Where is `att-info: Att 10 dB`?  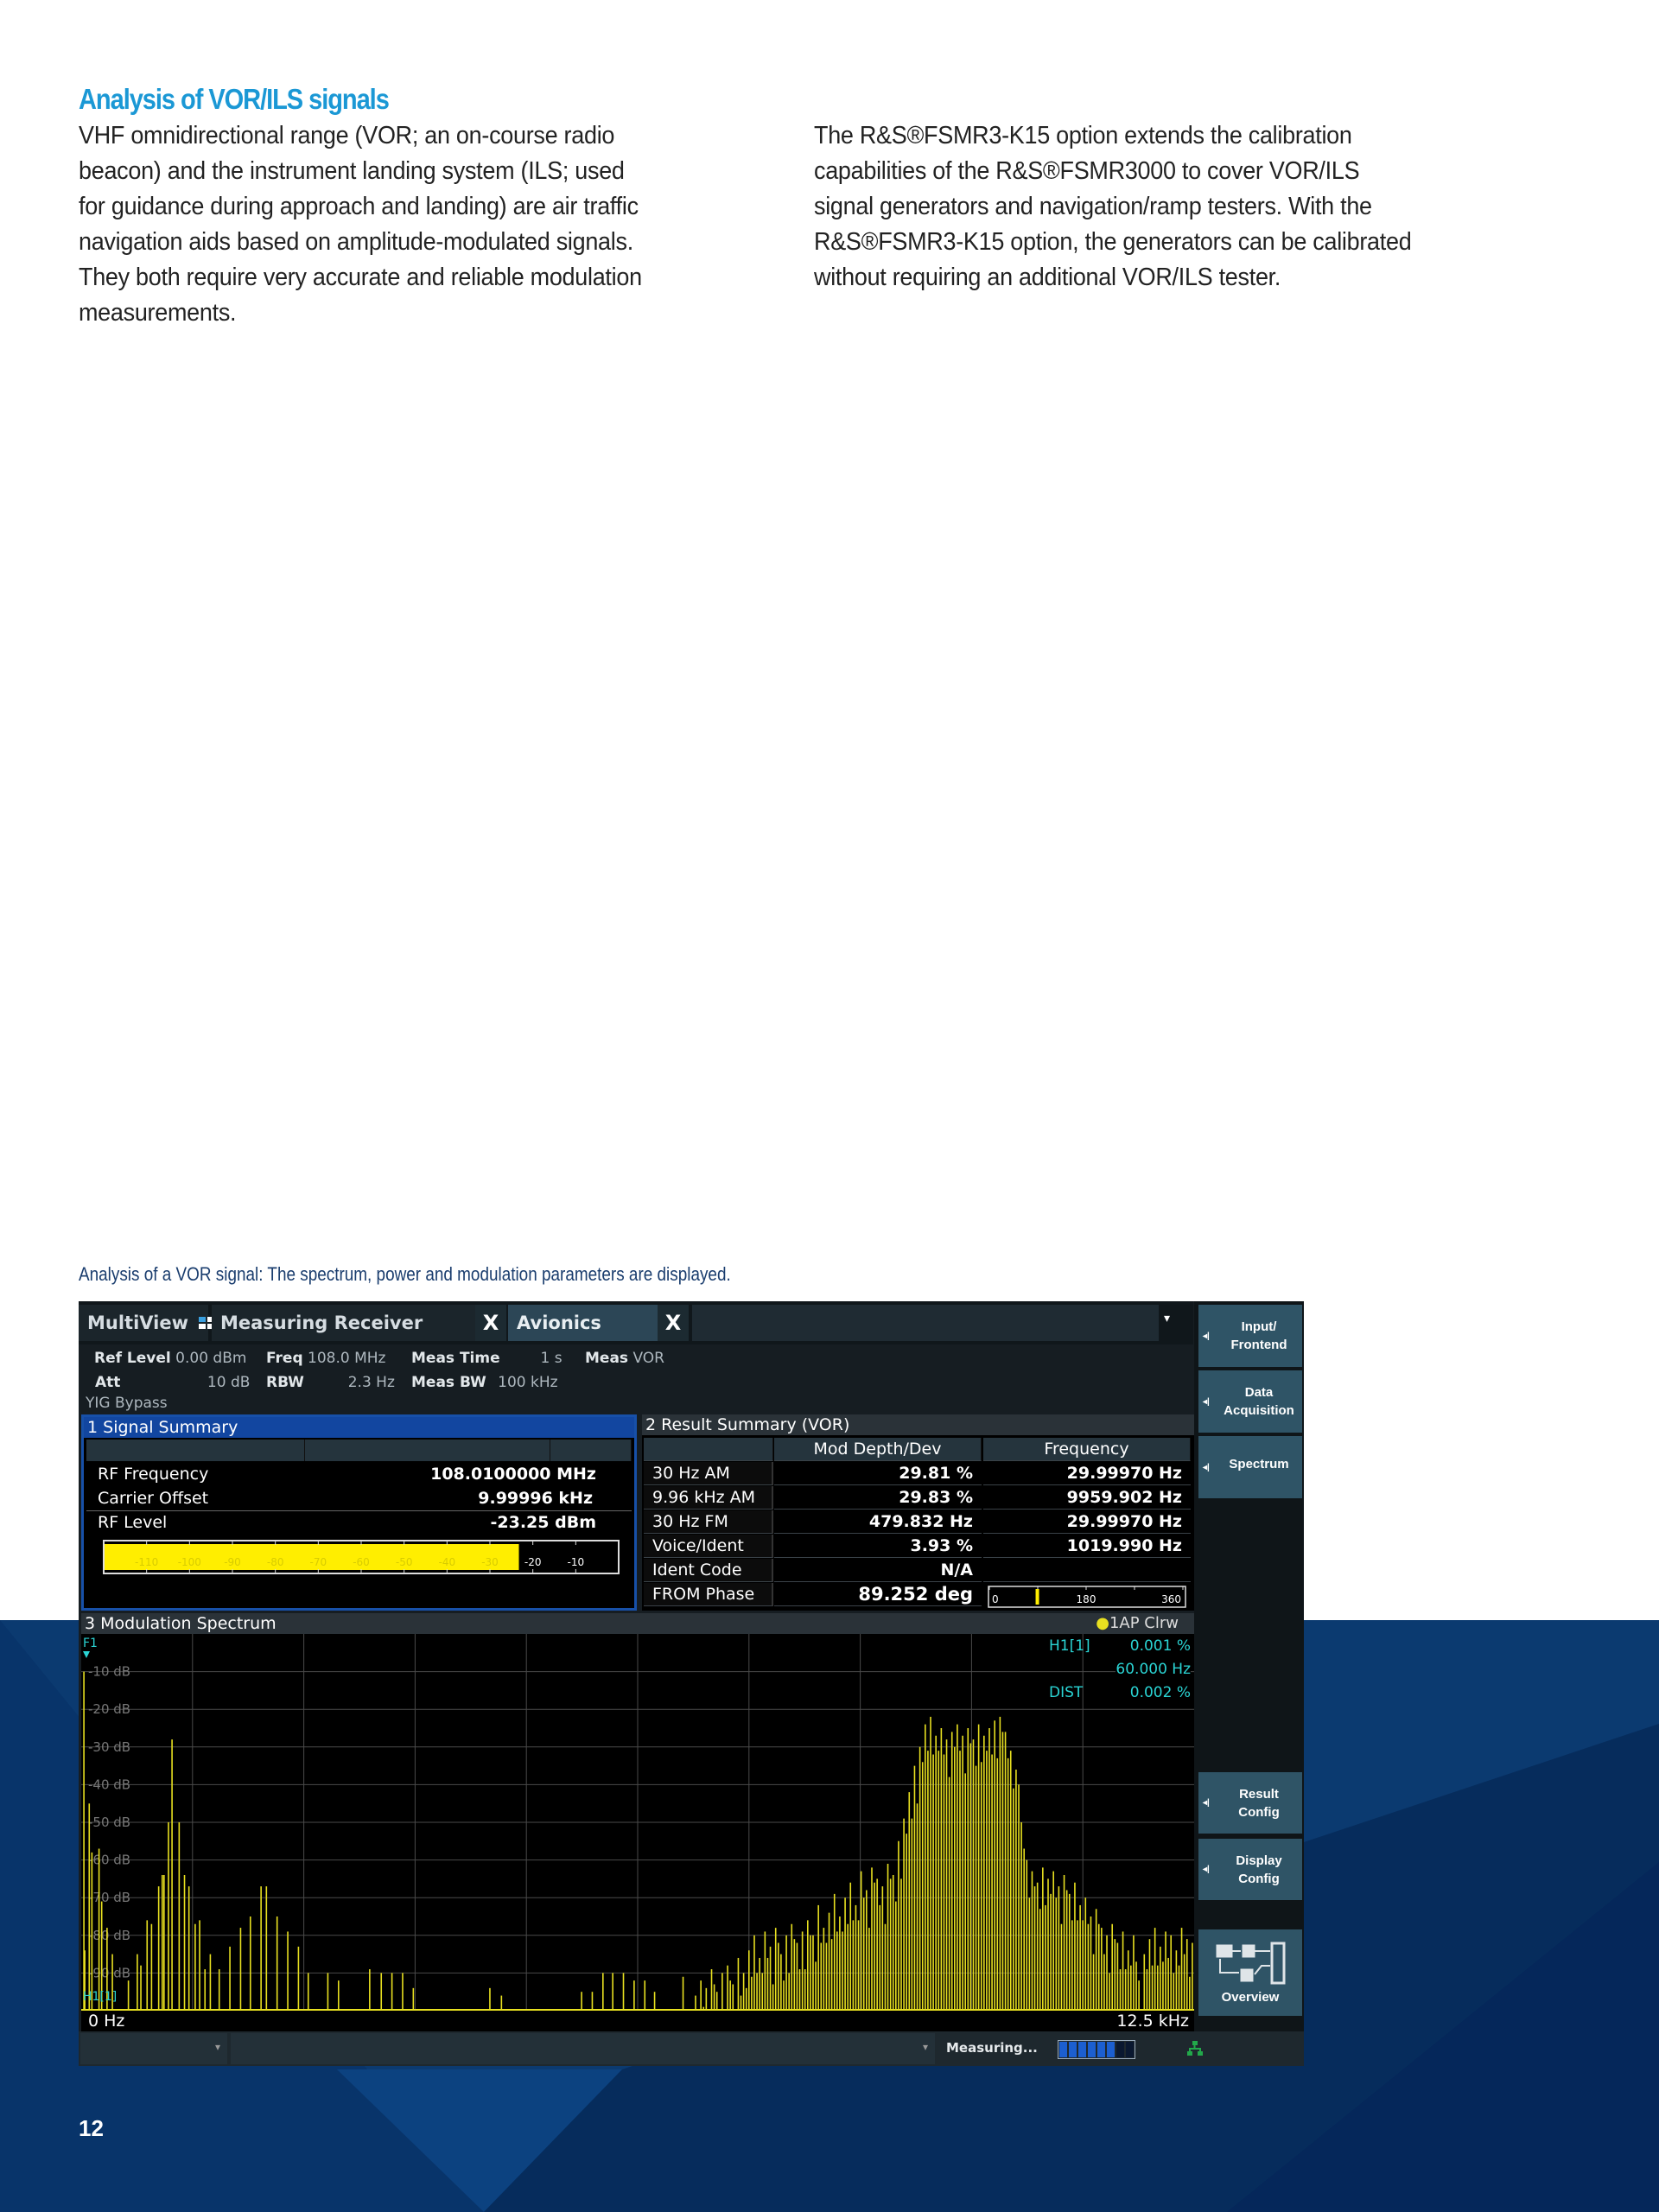
att-info: Att 10 dB is located at coordinates (173, 1382).